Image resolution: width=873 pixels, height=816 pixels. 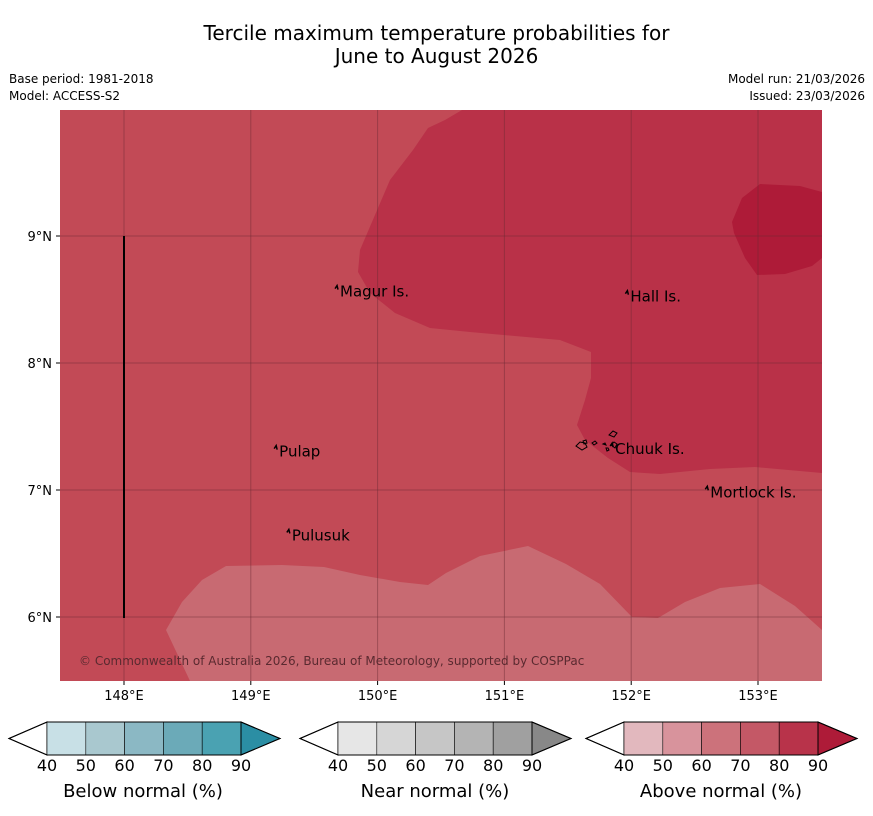 I want to click on lat-tick-label: 6°N, so click(x=40, y=618).